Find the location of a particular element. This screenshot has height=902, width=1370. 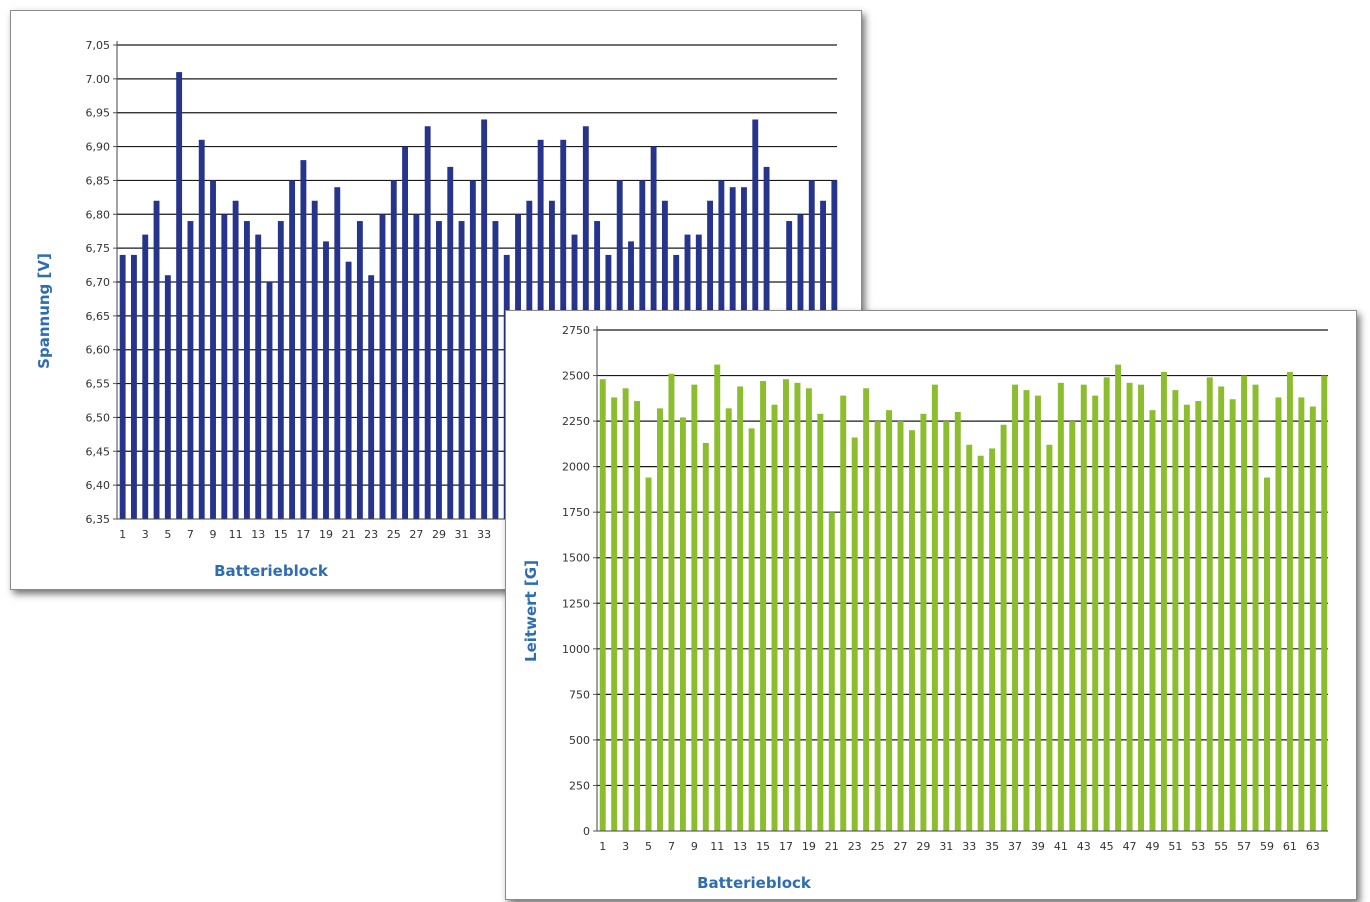

y-tick-label: 6,80 is located at coordinates (98, 214).